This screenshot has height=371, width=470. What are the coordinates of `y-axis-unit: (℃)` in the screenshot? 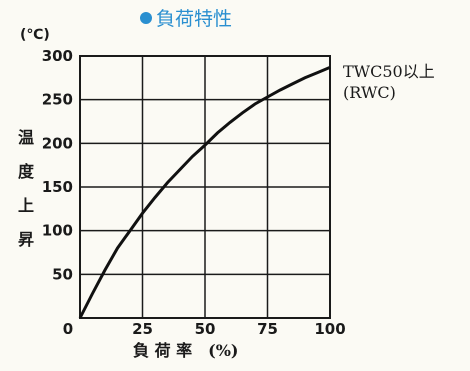 It's located at (35, 35).